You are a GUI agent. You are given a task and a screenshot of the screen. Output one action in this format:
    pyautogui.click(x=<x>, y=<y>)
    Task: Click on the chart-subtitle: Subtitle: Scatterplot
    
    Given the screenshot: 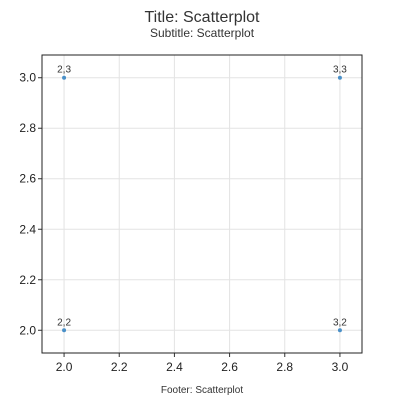 What is the action you would take?
    pyautogui.click(x=202, y=33)
    